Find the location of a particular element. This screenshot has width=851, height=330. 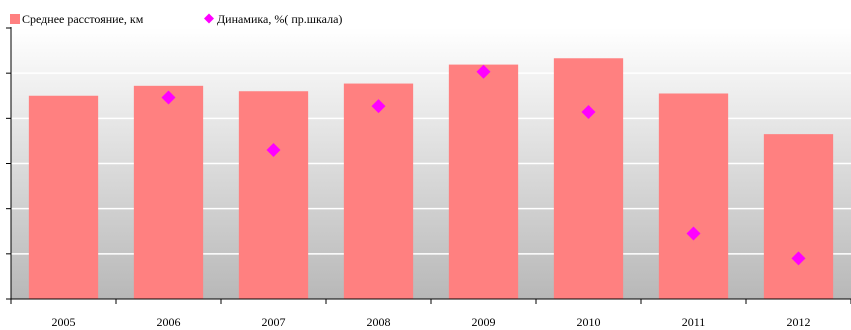

x-tick-label: 2009 is located at coordinates (484, 322).